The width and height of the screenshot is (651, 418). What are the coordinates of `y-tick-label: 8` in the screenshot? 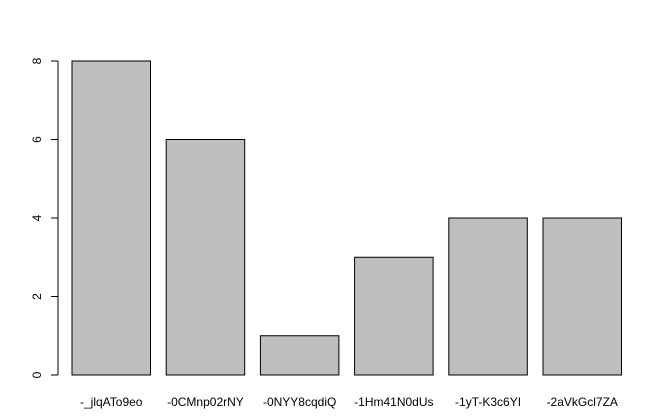 It's located at (37, 60).